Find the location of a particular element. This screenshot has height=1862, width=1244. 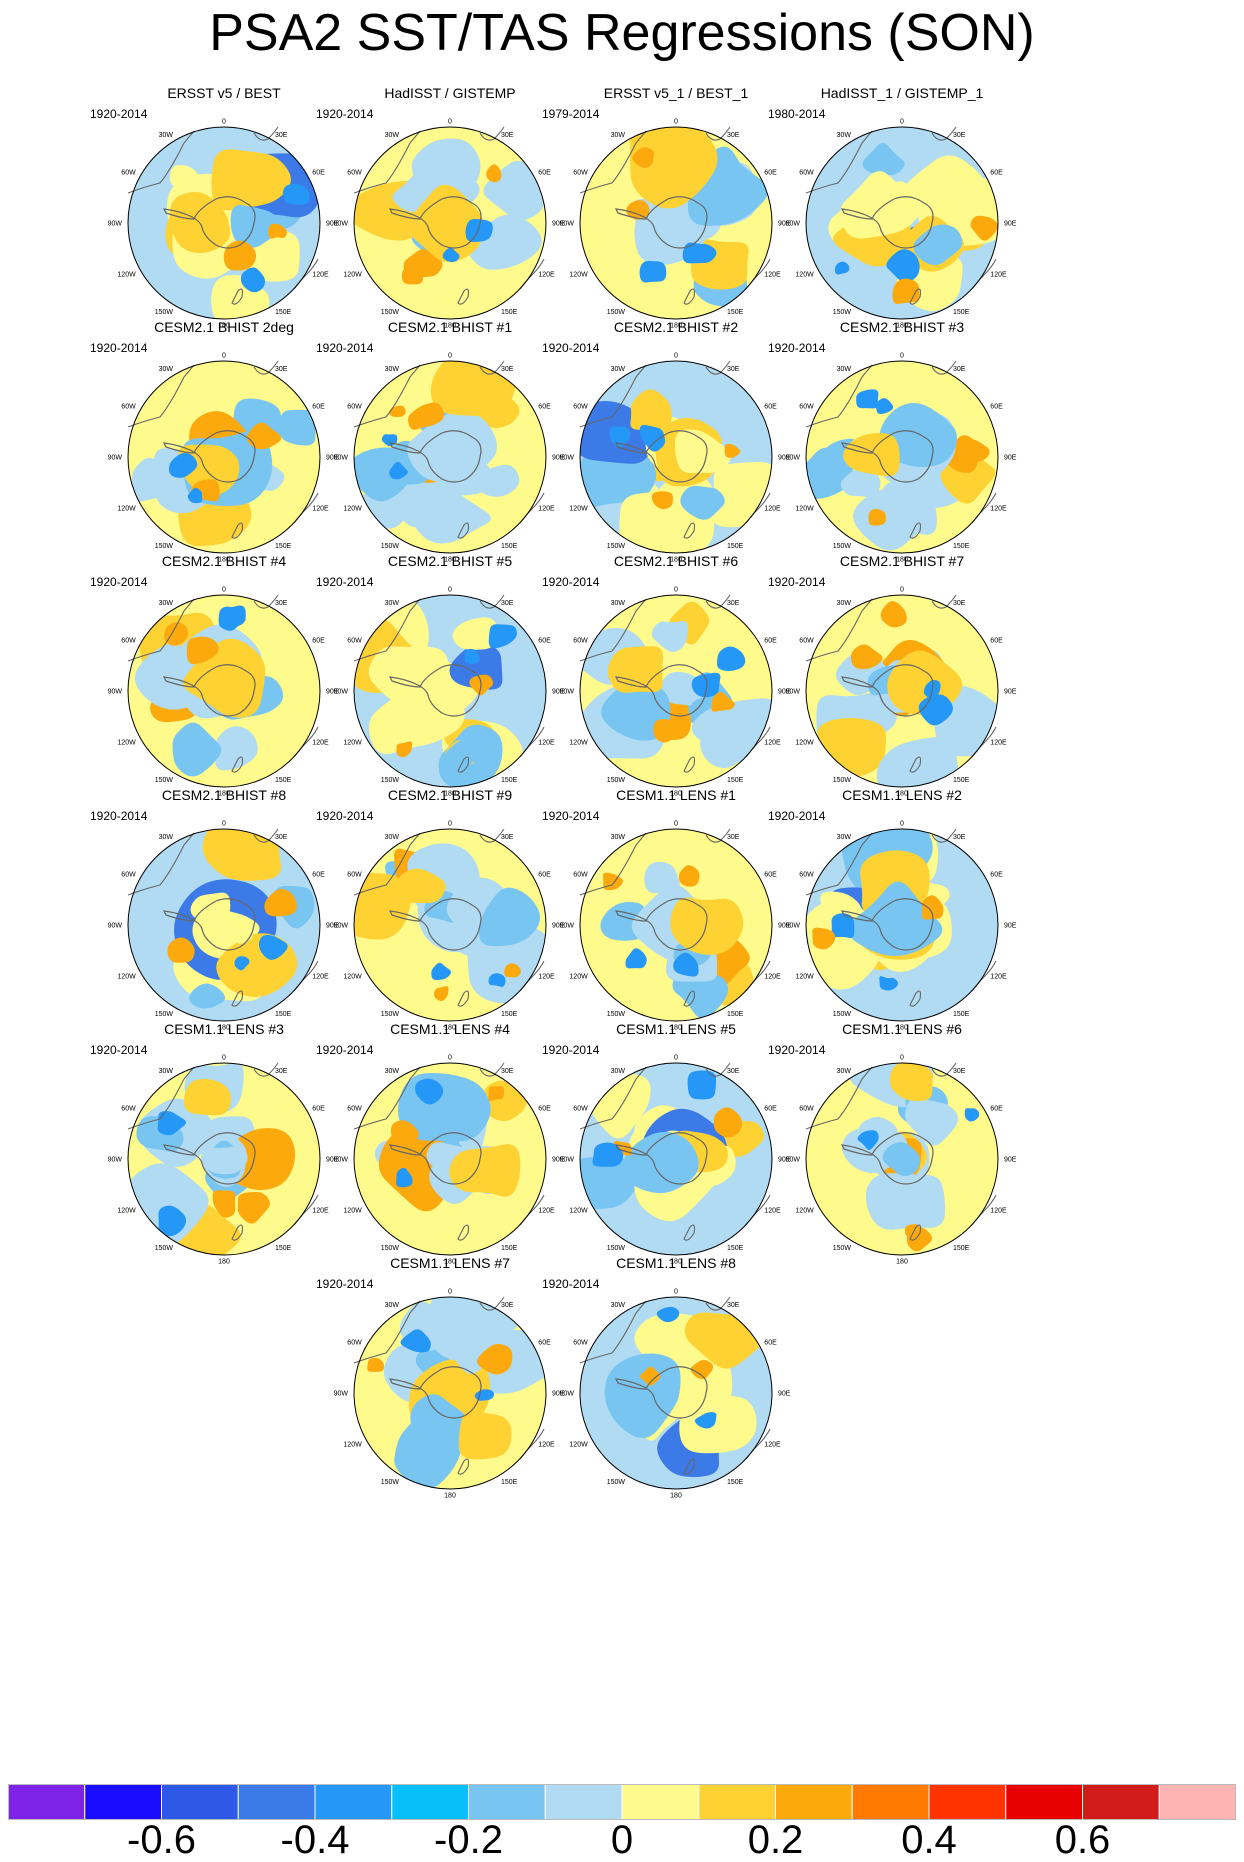

panel-title: CESM1.1 LENS #2 is located at coordinates (902, 795).